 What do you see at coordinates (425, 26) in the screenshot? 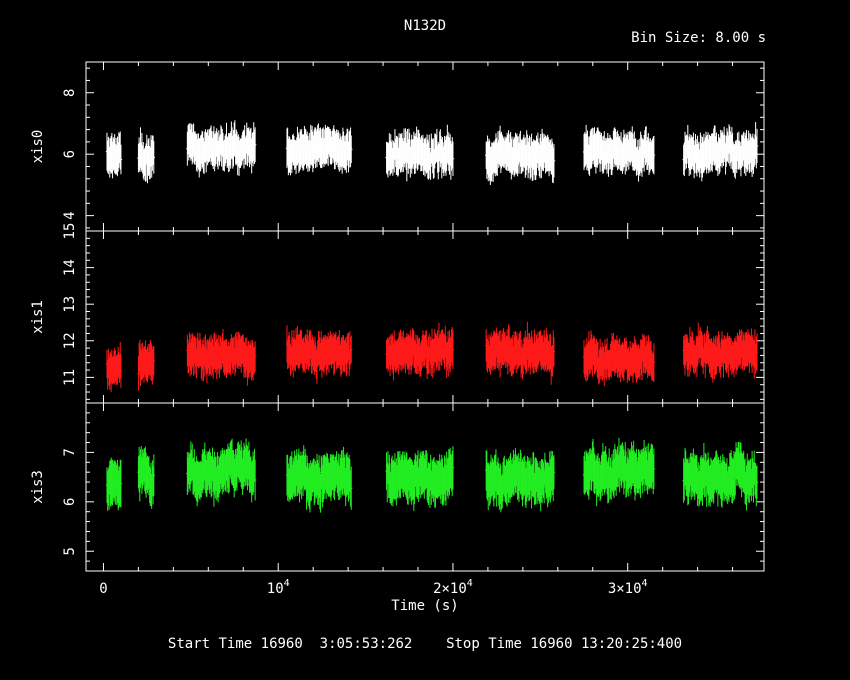
I see `plot-title: N132D` at bounding box center [425, 26].